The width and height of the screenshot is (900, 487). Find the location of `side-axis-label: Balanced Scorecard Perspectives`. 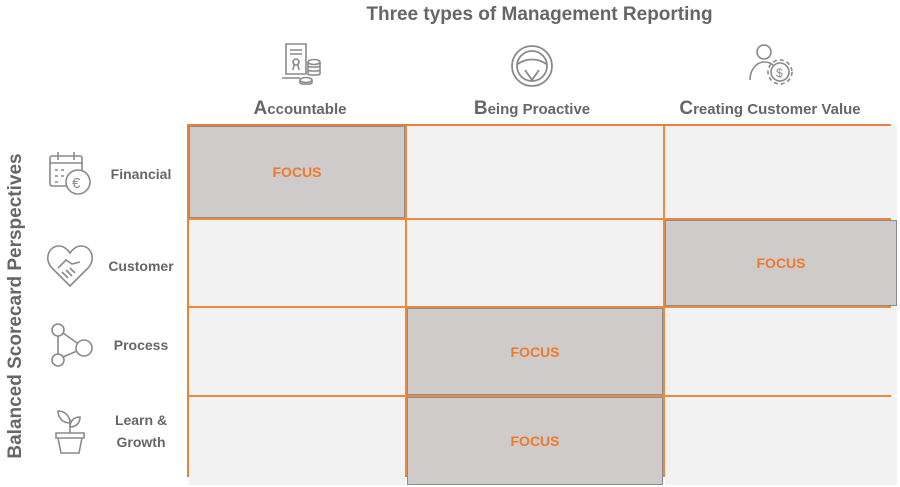

side-axis-label: Balanced Scorecard Perspectives is located at coordinates (15, 306).